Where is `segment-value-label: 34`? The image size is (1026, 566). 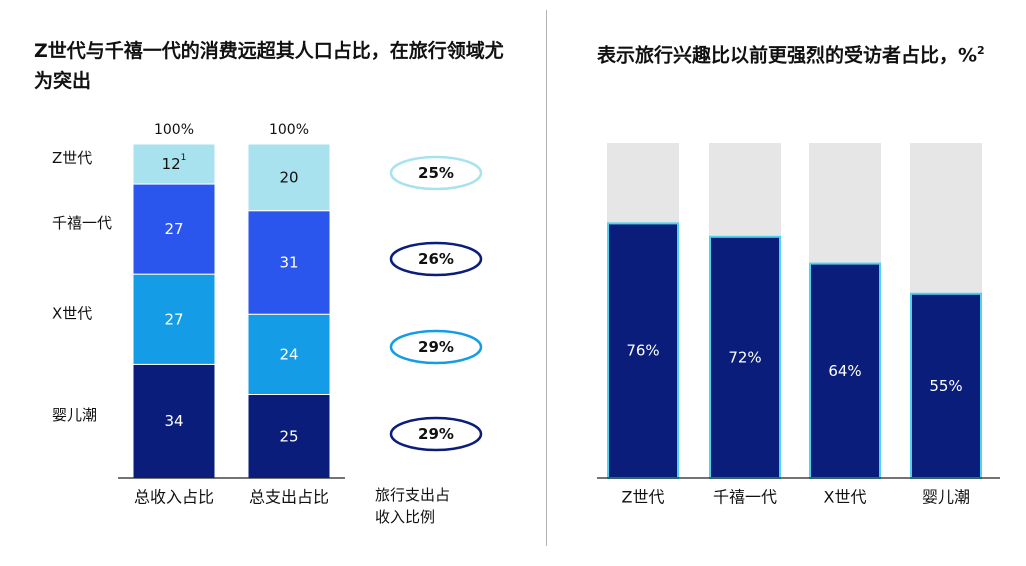
segment-value-label: 34 is located at coordinates (173, 421).